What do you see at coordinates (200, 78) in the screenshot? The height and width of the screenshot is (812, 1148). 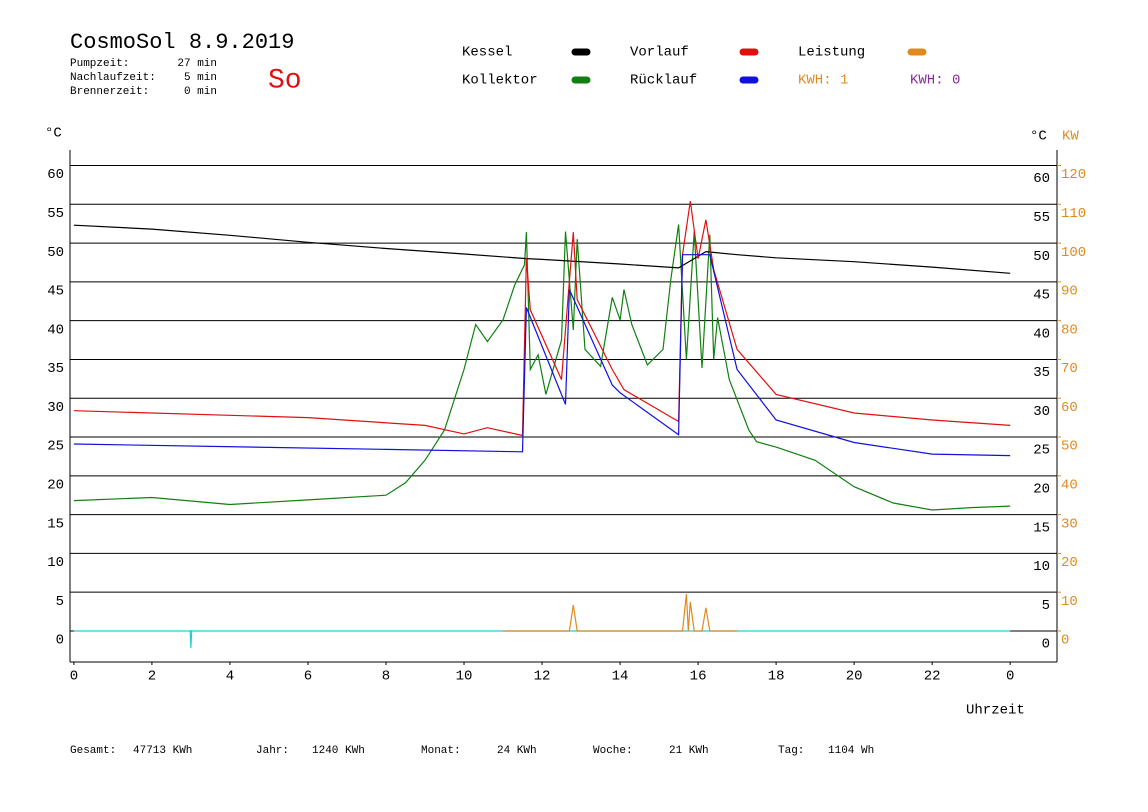 I see `info-value: 5 min` at bounding box center [200, 78].